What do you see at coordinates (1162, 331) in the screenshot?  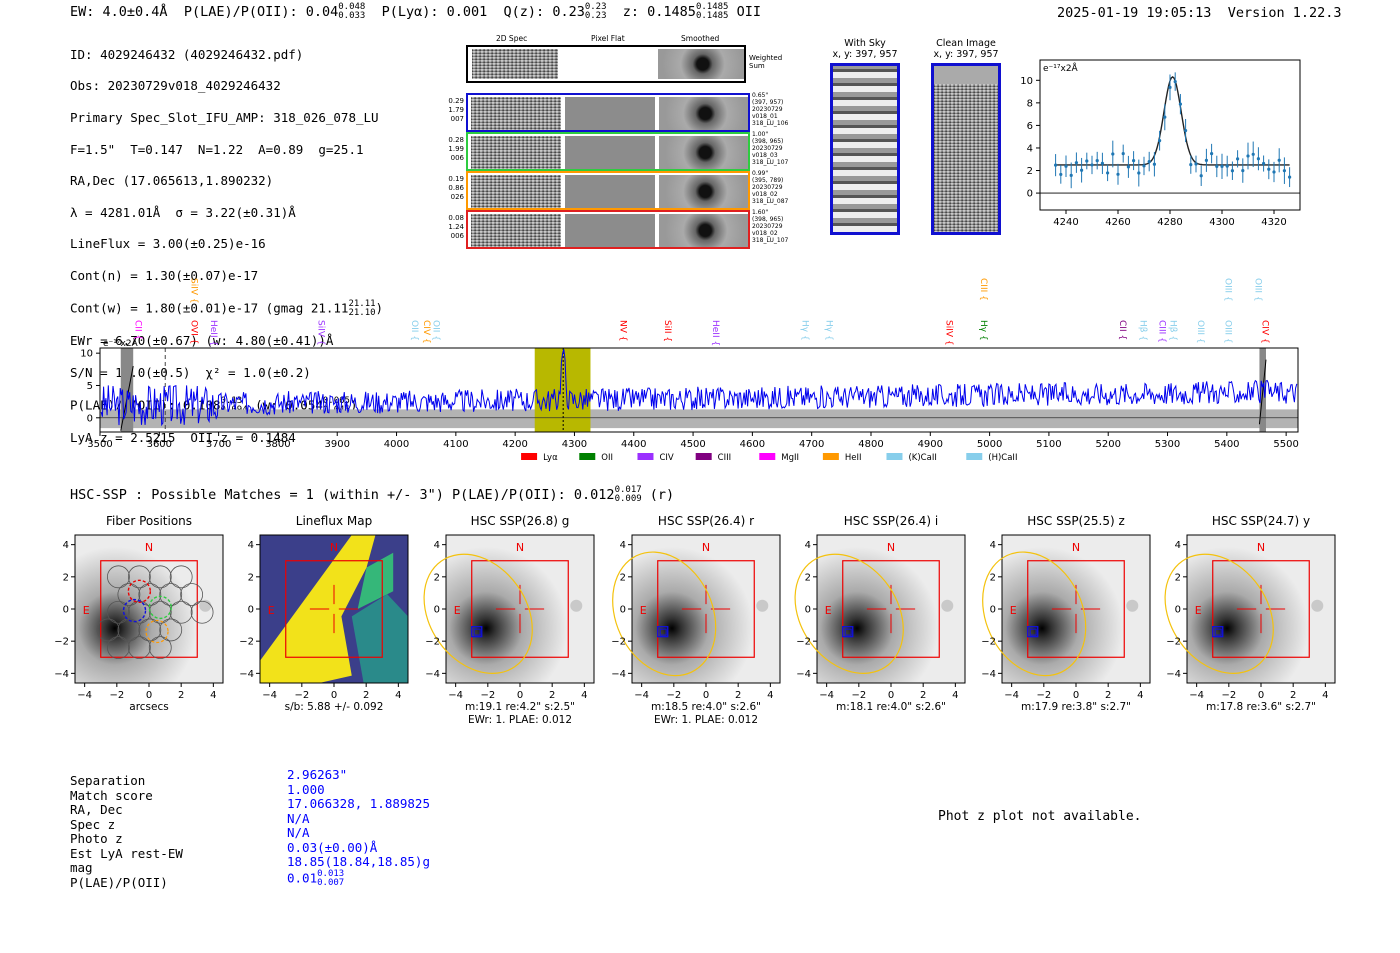 I see `spectrum-line-id: CIII {` at bounding box center [1162, 331].